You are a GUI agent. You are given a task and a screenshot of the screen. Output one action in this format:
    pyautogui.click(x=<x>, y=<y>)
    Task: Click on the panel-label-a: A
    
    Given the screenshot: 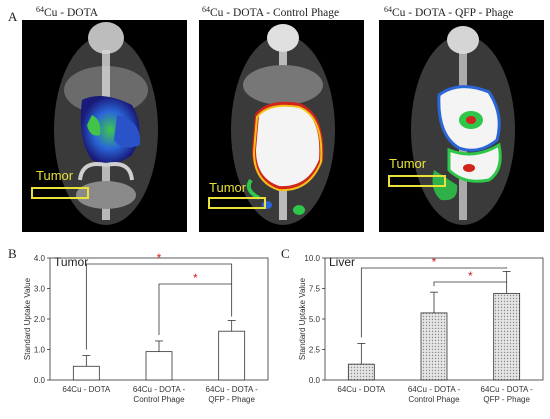 What is the action you would take?
    pyautogui.click(x=13, y=16)
    